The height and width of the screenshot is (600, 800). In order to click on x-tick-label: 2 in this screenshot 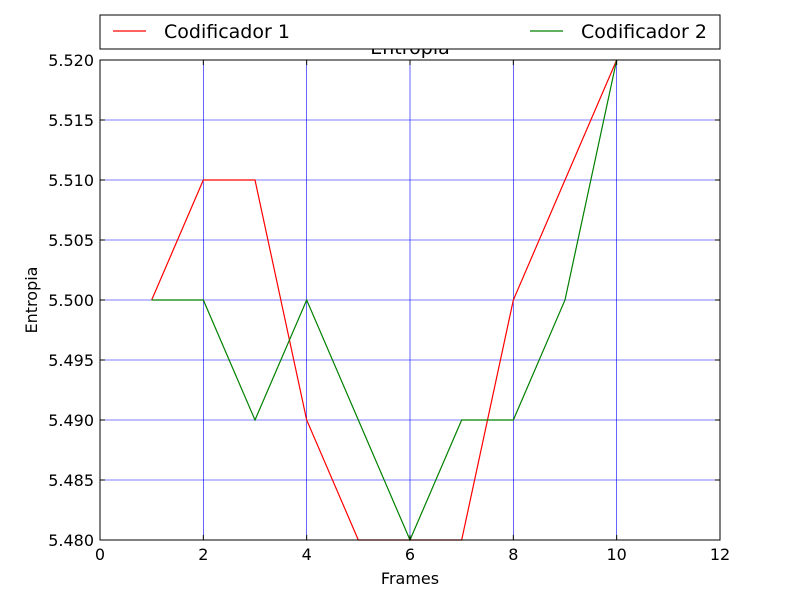, I will do `click(203, 554)`.